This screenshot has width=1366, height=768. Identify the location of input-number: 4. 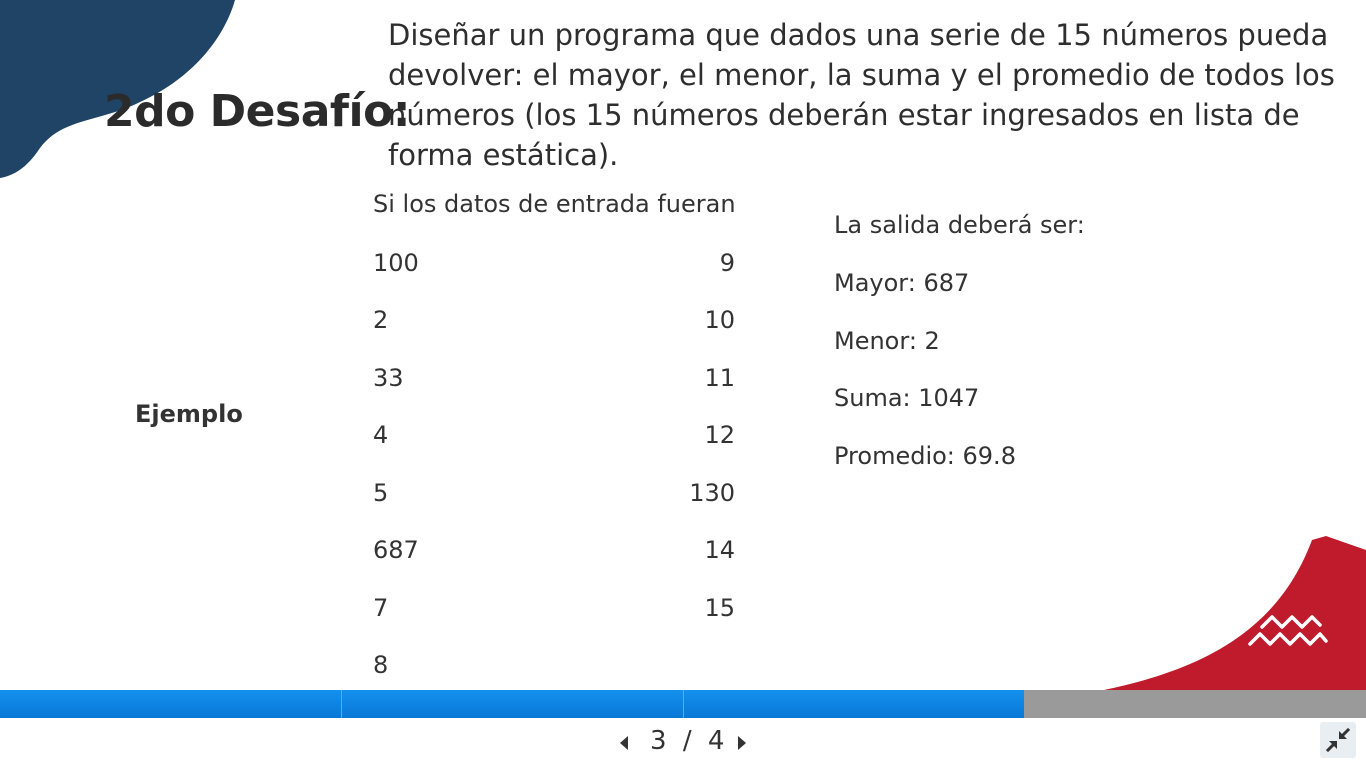
(381, 435).